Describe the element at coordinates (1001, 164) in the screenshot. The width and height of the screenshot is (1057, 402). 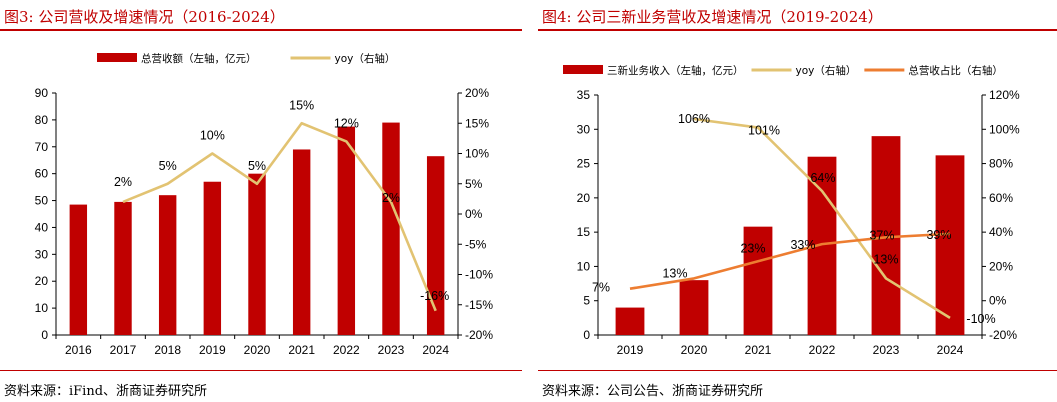
I see `right-tick-label: 80%` at that location.